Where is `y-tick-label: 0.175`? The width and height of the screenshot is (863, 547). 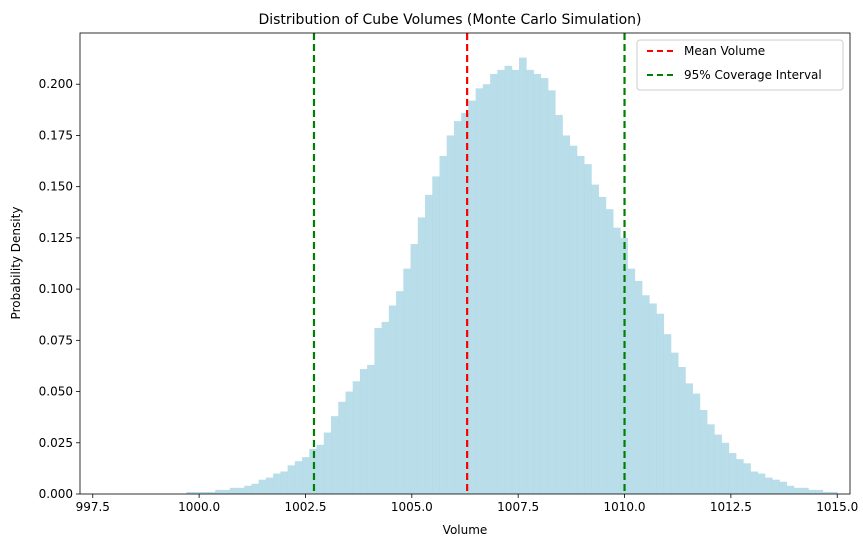
y-tick-label: 0.175 is located at coordinates (56, 135).